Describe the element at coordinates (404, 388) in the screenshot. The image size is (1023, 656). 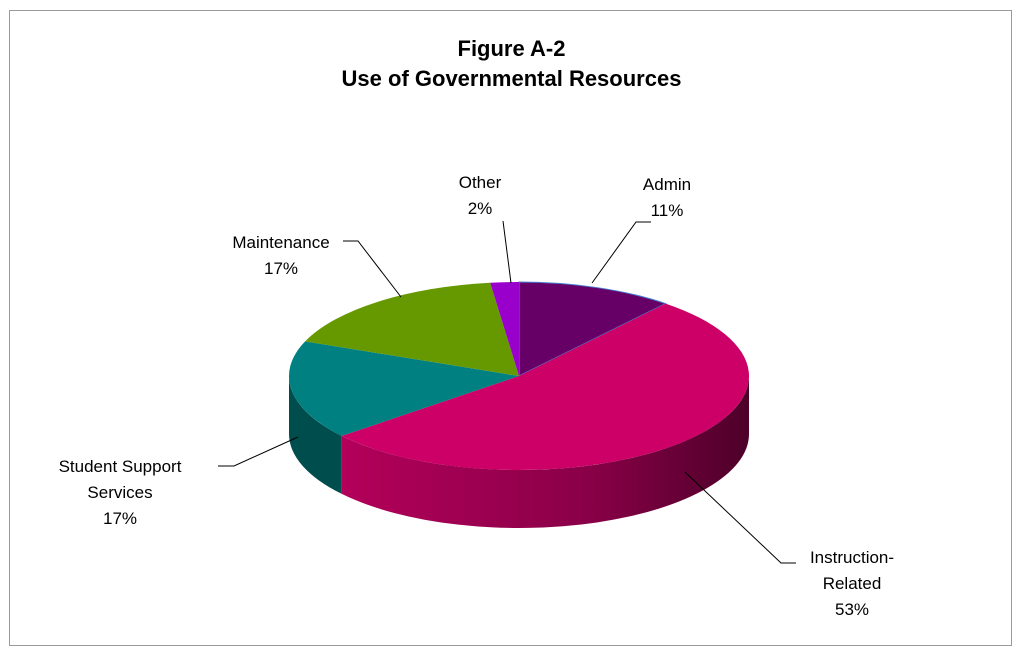
I see `pie-slice-student-support-services` at that location.